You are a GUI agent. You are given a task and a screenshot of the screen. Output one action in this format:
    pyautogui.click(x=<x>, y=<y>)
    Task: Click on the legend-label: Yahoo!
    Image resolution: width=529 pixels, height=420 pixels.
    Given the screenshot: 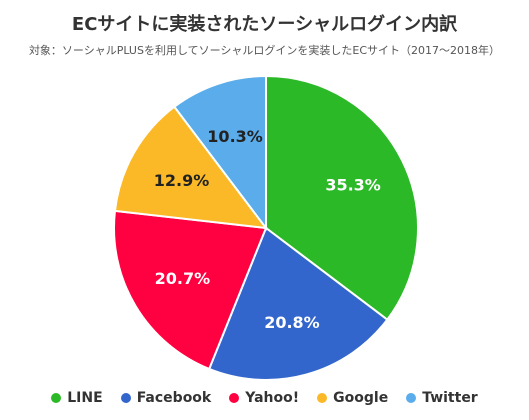 What is the action you would take?
    pyautogui.click(x=272, y=398)
    